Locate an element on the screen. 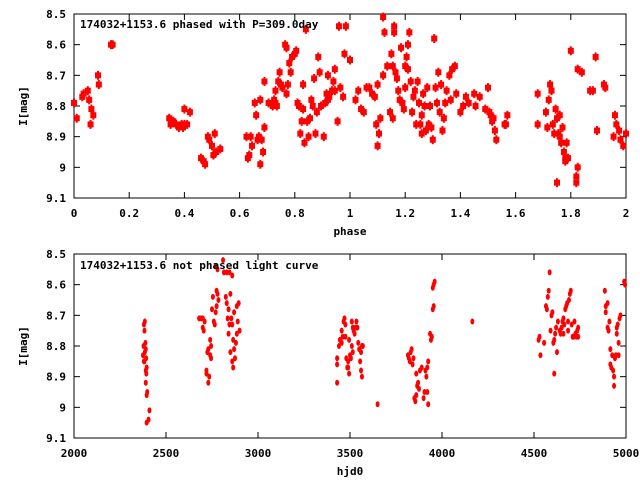 Image resolution: width=640 pixels, height=480 pixels. y-tick-label: 8.8 is located at coordinates (56, 106).